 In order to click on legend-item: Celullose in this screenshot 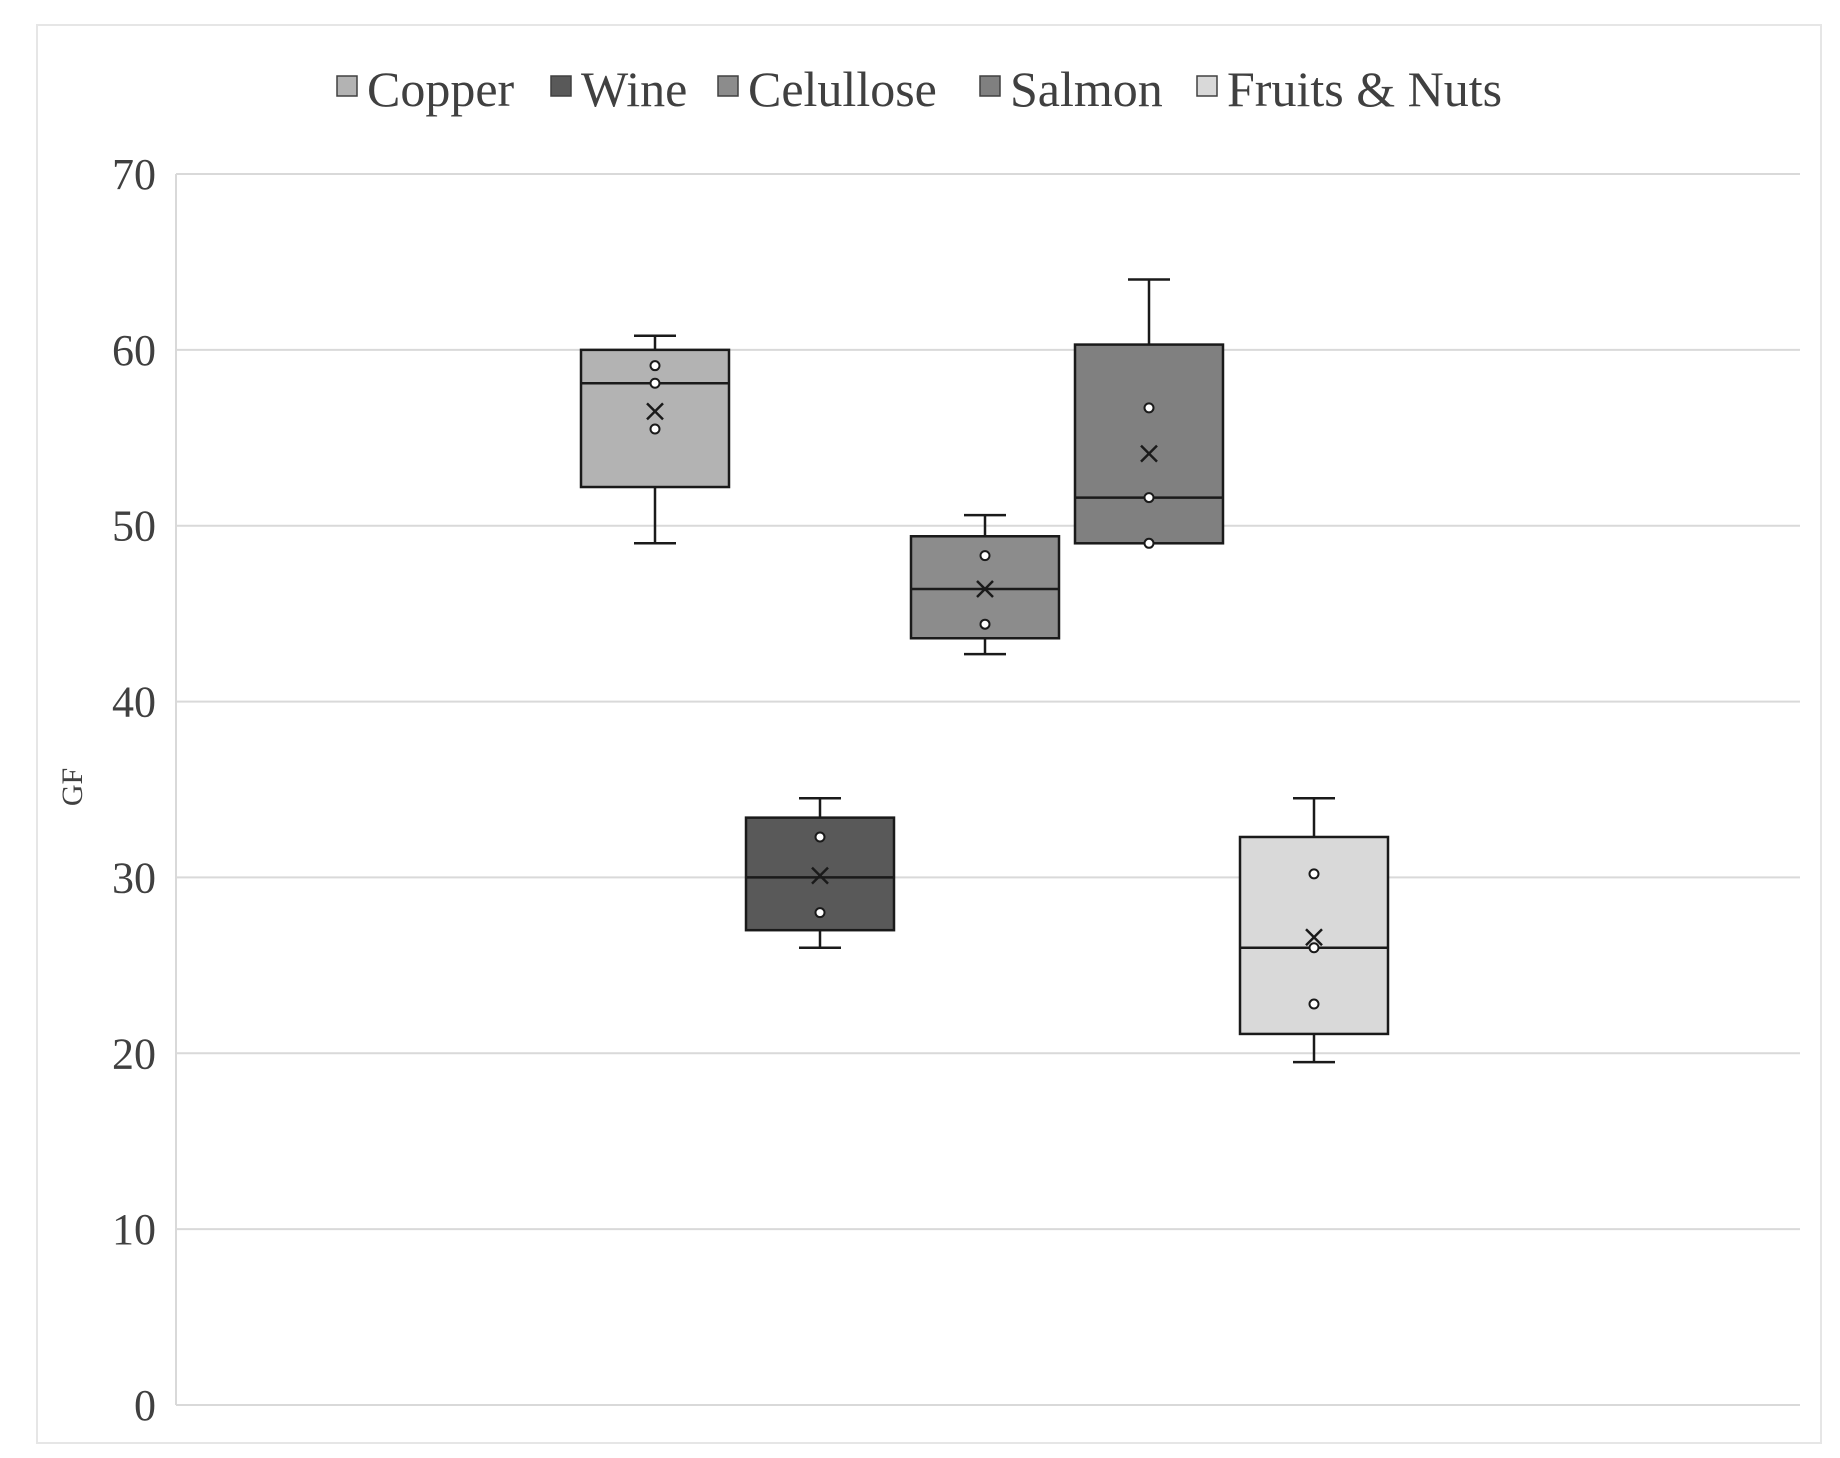, I will do `click(827, 89)`.